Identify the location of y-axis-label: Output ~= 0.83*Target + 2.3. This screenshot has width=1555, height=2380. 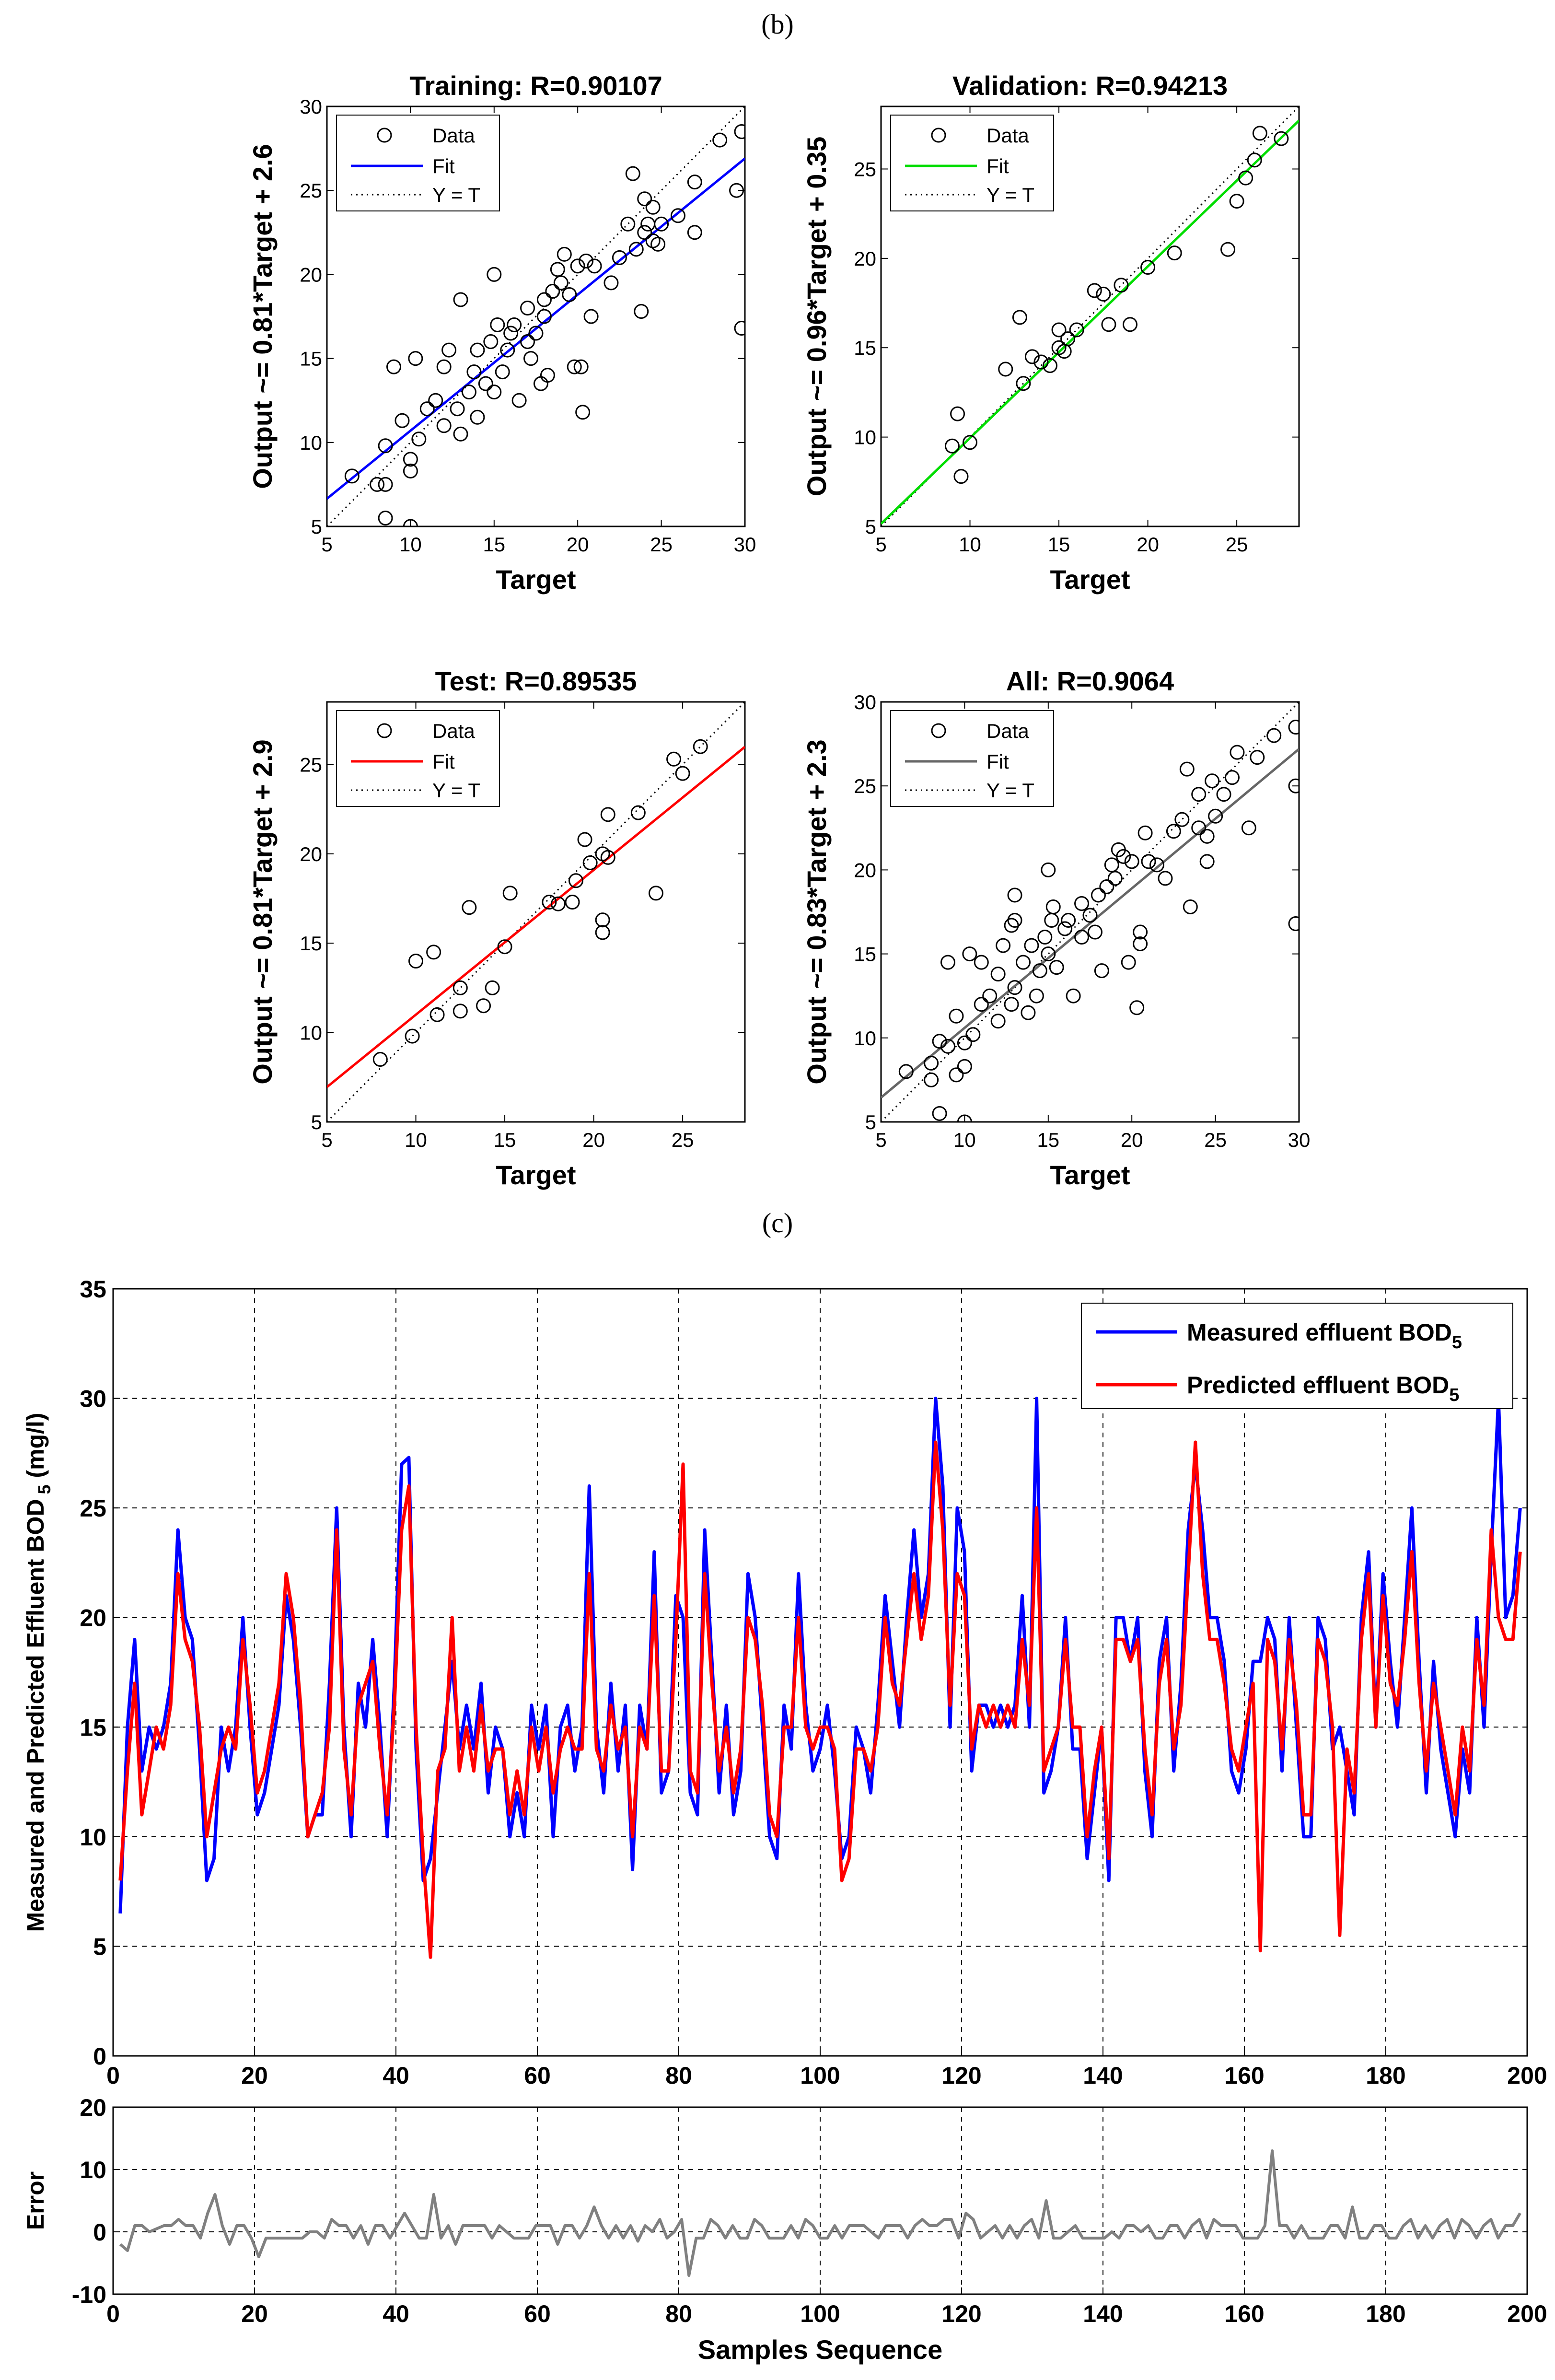
(816, 911).